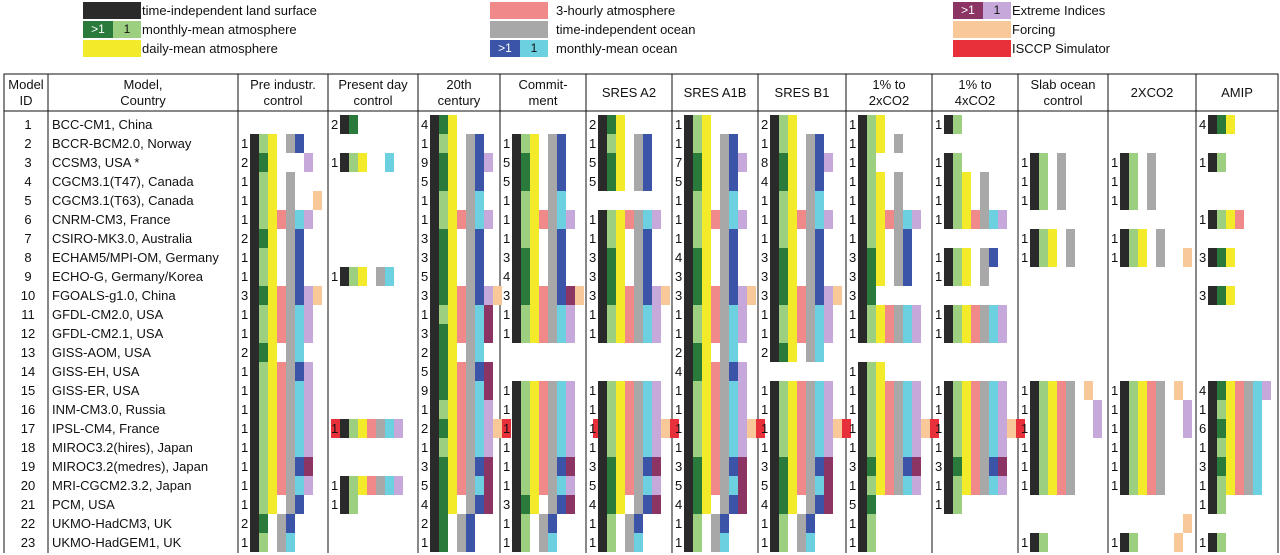 This screenshot has width=1280, height=555. Describe the element at coordinates (28, 447) in the screenshot. I see `model-id: 18` at that location.